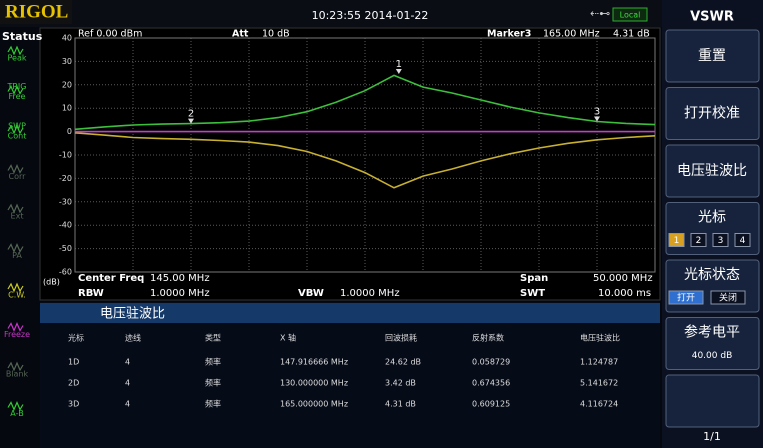  What do you see at coordinates (65, 178) in the screenshot?
I see `y-tick-label: -20` at bounding box center [65, 178].